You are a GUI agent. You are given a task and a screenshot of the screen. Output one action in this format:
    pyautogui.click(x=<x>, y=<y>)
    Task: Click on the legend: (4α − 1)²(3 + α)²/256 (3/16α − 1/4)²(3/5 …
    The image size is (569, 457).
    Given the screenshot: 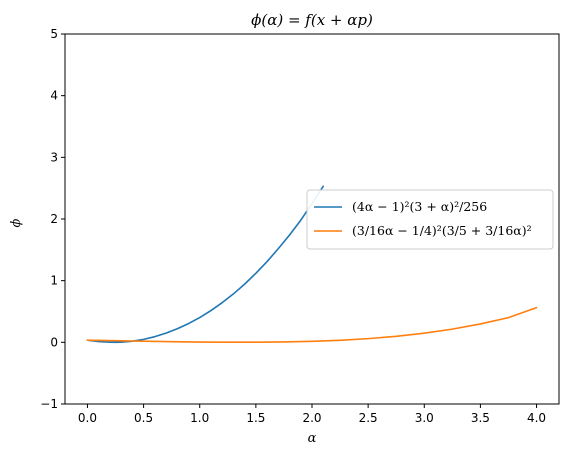 What is the action you would take?
    pyautogui.click(x=430, y=219)
    